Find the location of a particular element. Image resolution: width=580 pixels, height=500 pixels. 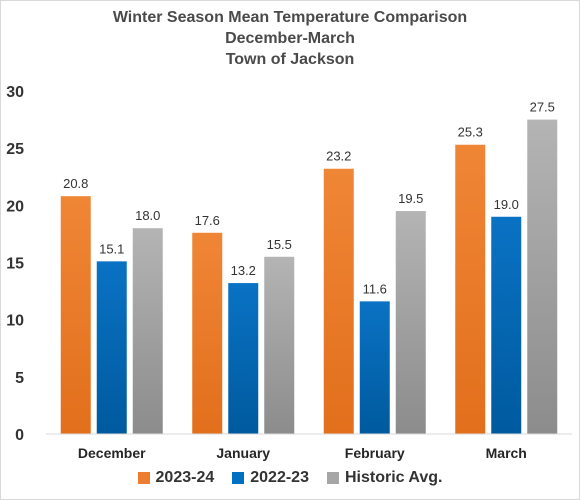

bar-historic-avg--december is located at coordinates (147, 331).